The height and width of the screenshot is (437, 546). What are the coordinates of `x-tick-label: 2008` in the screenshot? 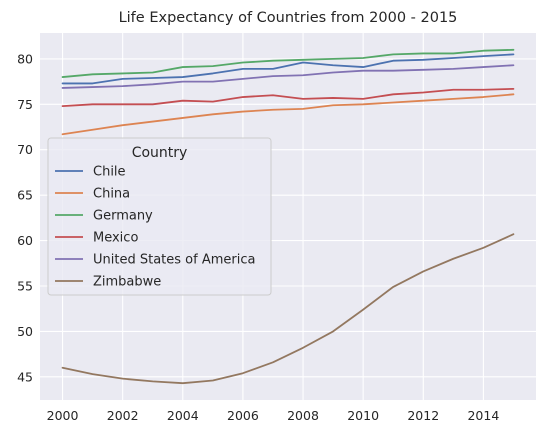 It's located at (303, 415).